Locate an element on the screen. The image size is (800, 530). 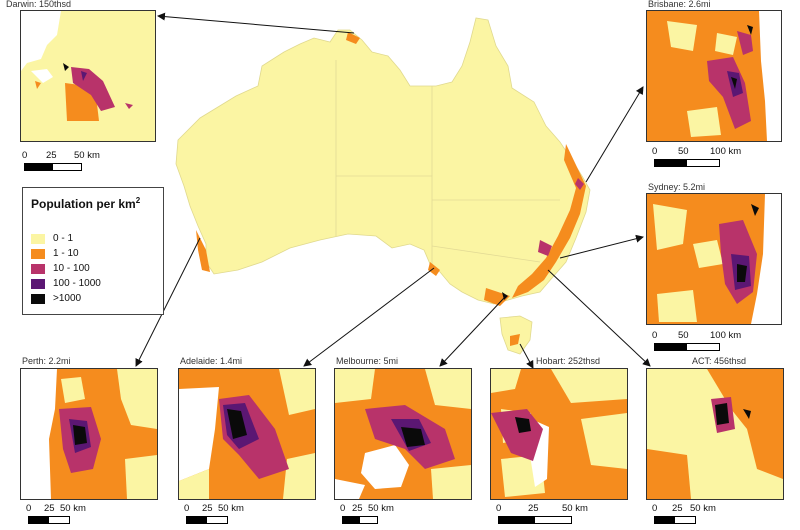
state-borders is located at coordinates (447, 165).